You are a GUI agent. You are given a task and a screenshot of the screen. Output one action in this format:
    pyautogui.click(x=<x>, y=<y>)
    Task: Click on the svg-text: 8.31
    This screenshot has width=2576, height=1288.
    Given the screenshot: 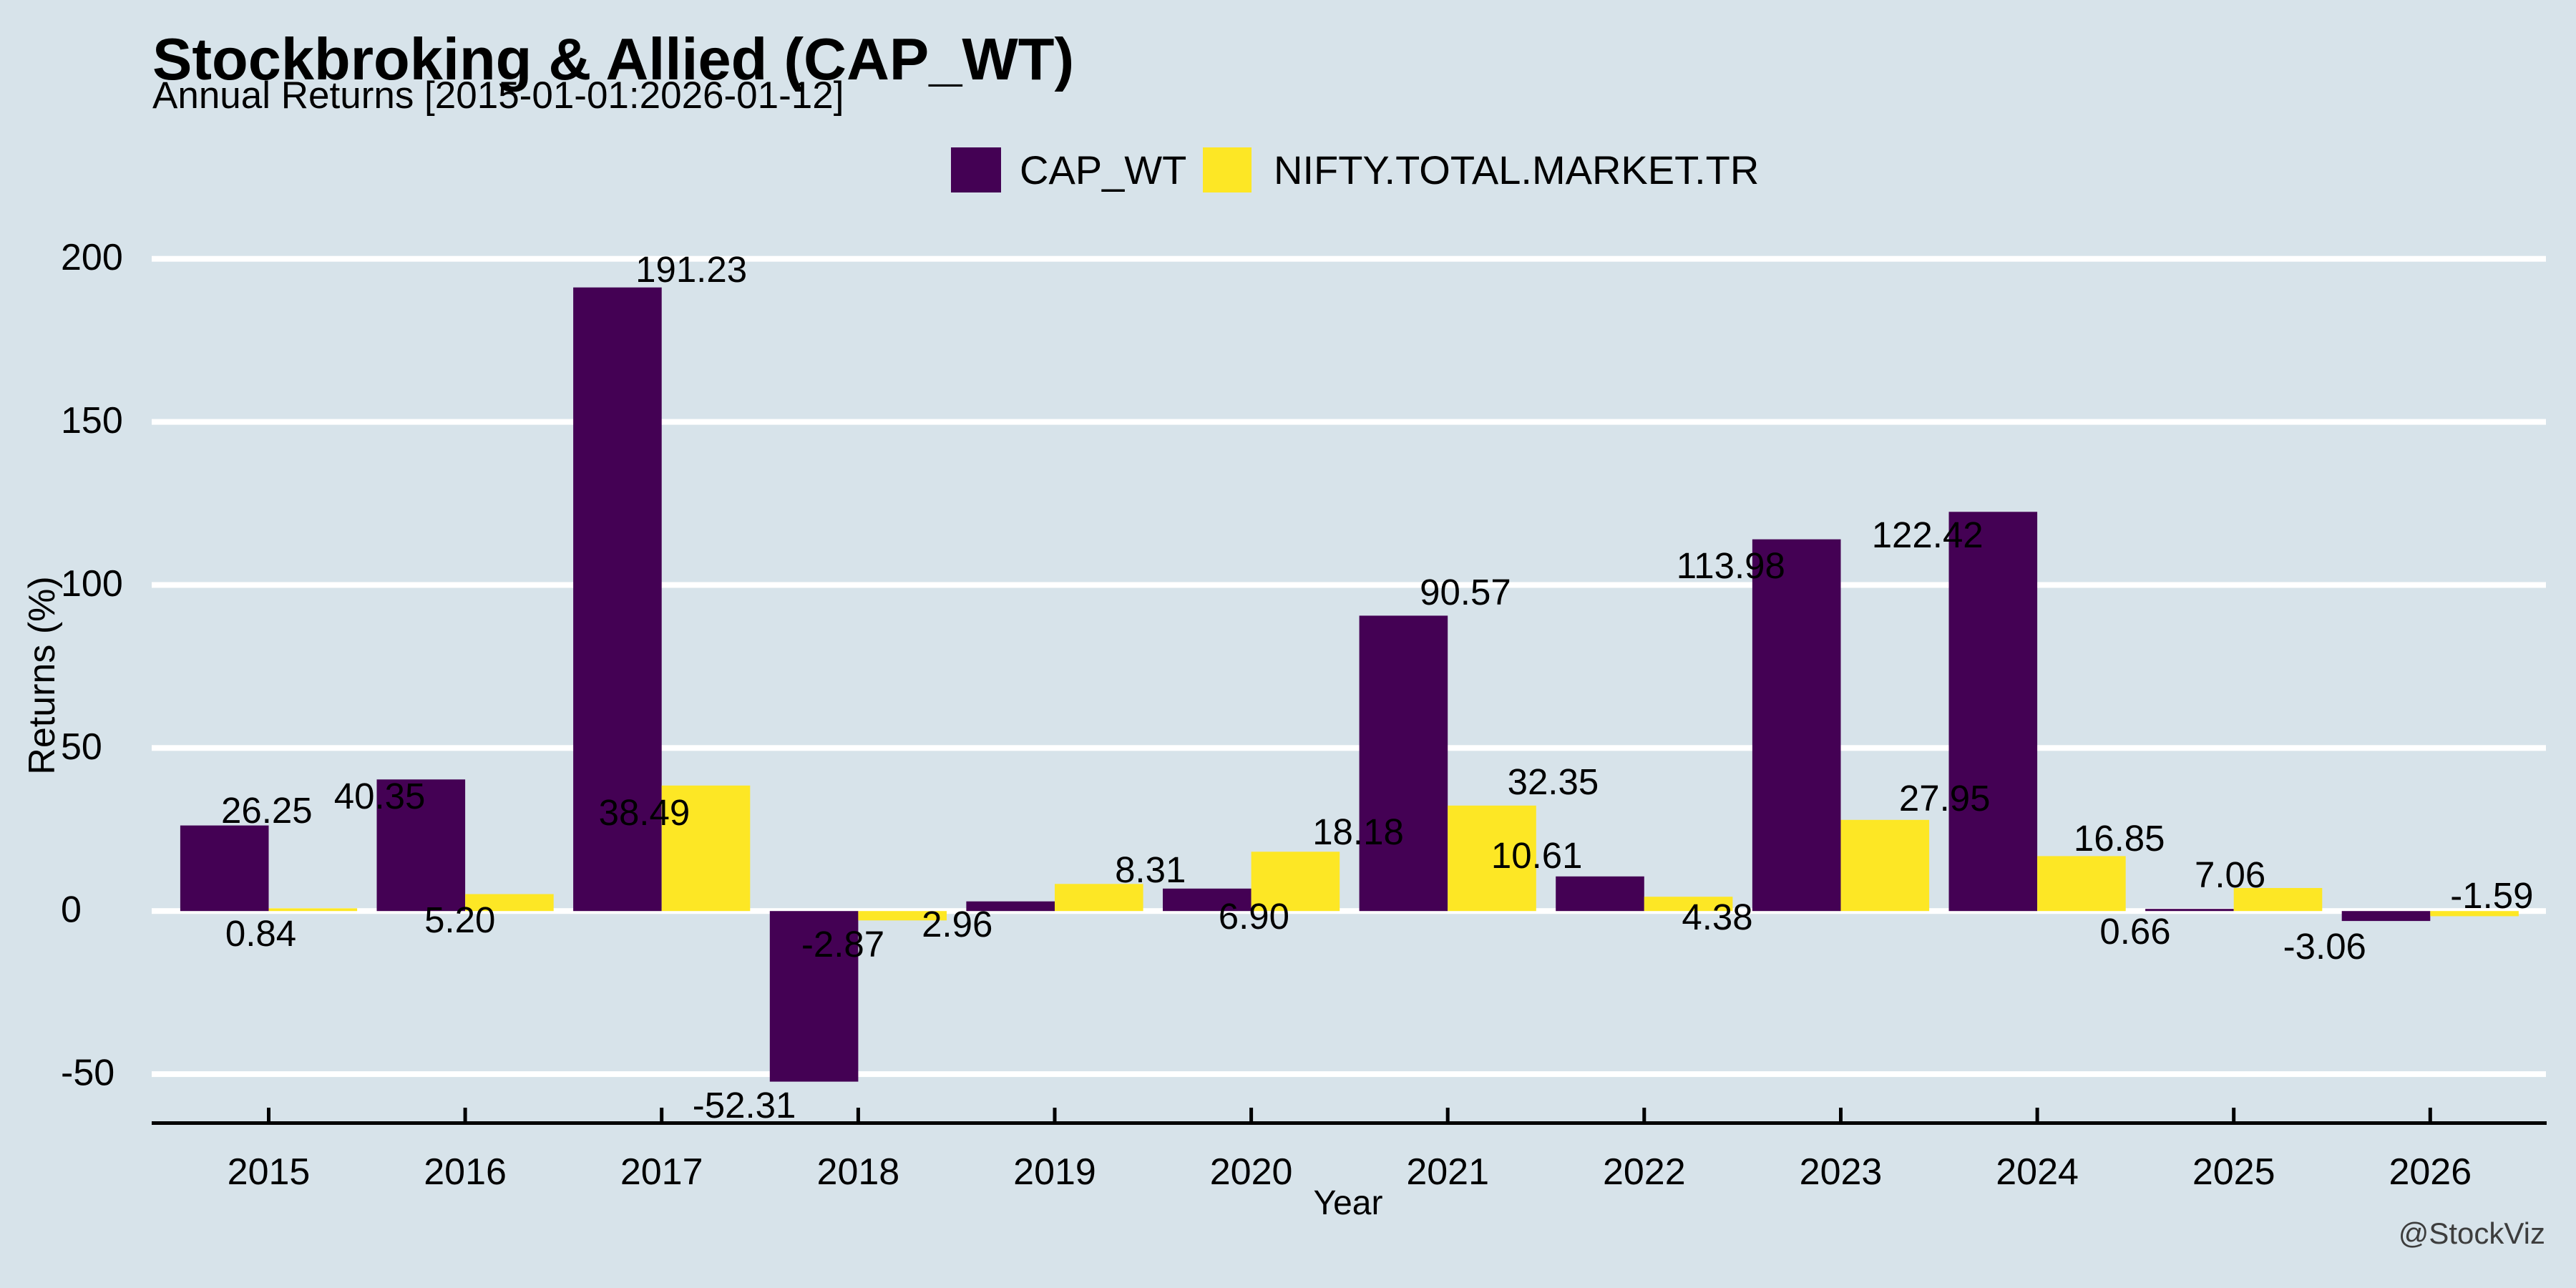 What is the action you would take?
    pyautogui.click(x=1150, y=869)
    